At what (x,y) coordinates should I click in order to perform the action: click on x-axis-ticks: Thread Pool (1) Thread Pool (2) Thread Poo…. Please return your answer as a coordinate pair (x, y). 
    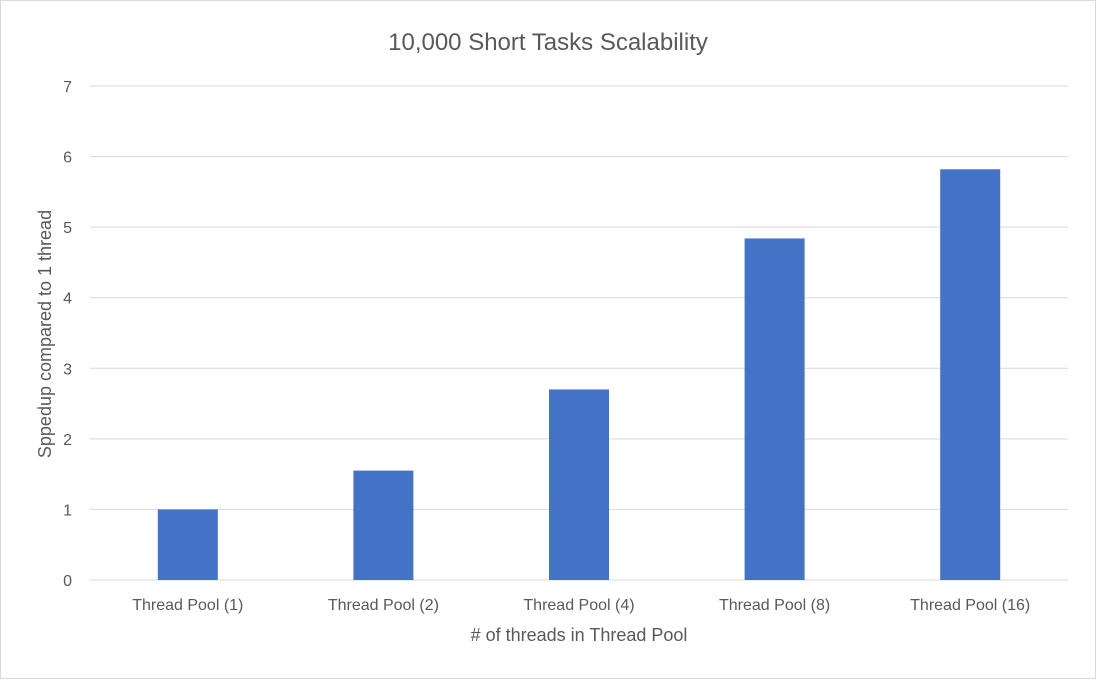
    Looking at the image, I should click on (581, 605).